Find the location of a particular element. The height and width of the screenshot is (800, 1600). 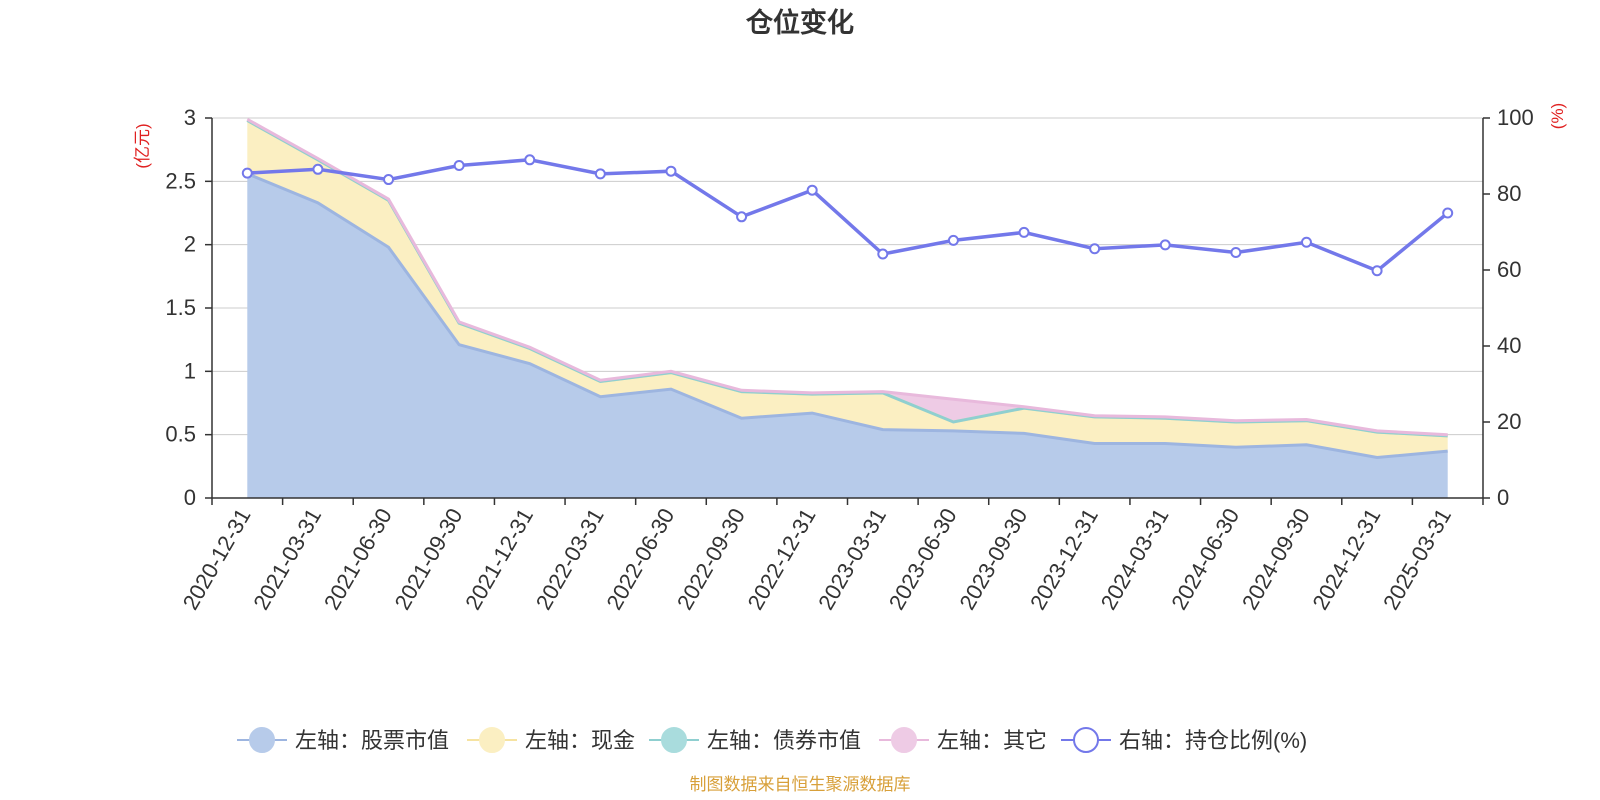

x-tick-label: 2022-09-30 is located at coordinates (711, 559).